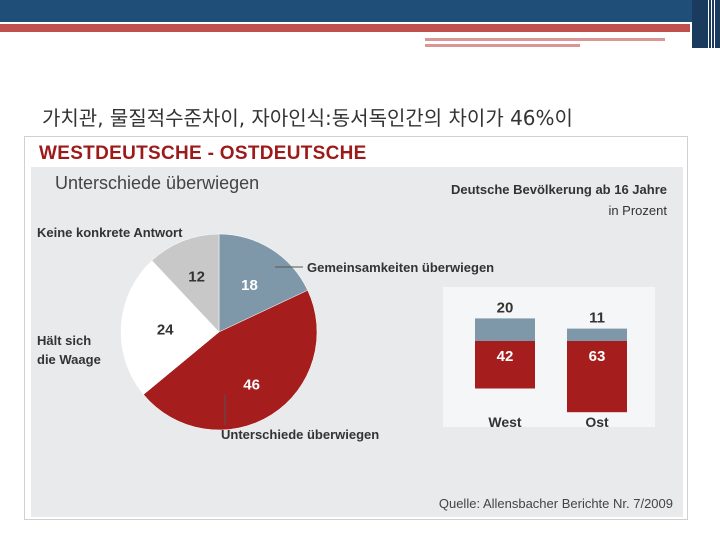 The height and width of the screenshot is (540, 720). What do you see at coordinates (345, 28) in the screenshot?
I see `accent-stripe` at bounding box center [345, 28].